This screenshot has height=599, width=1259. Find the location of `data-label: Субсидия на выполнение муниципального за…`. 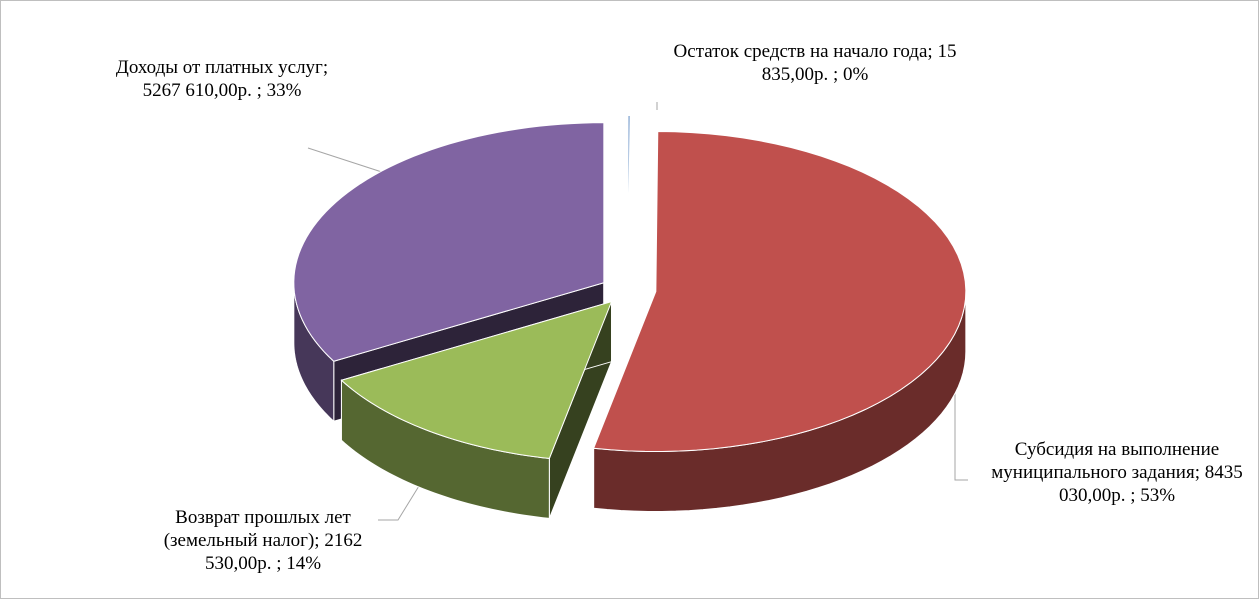

data-label: Субсидия на выполнение муниципального за… is located at coordinates (1113, 472).